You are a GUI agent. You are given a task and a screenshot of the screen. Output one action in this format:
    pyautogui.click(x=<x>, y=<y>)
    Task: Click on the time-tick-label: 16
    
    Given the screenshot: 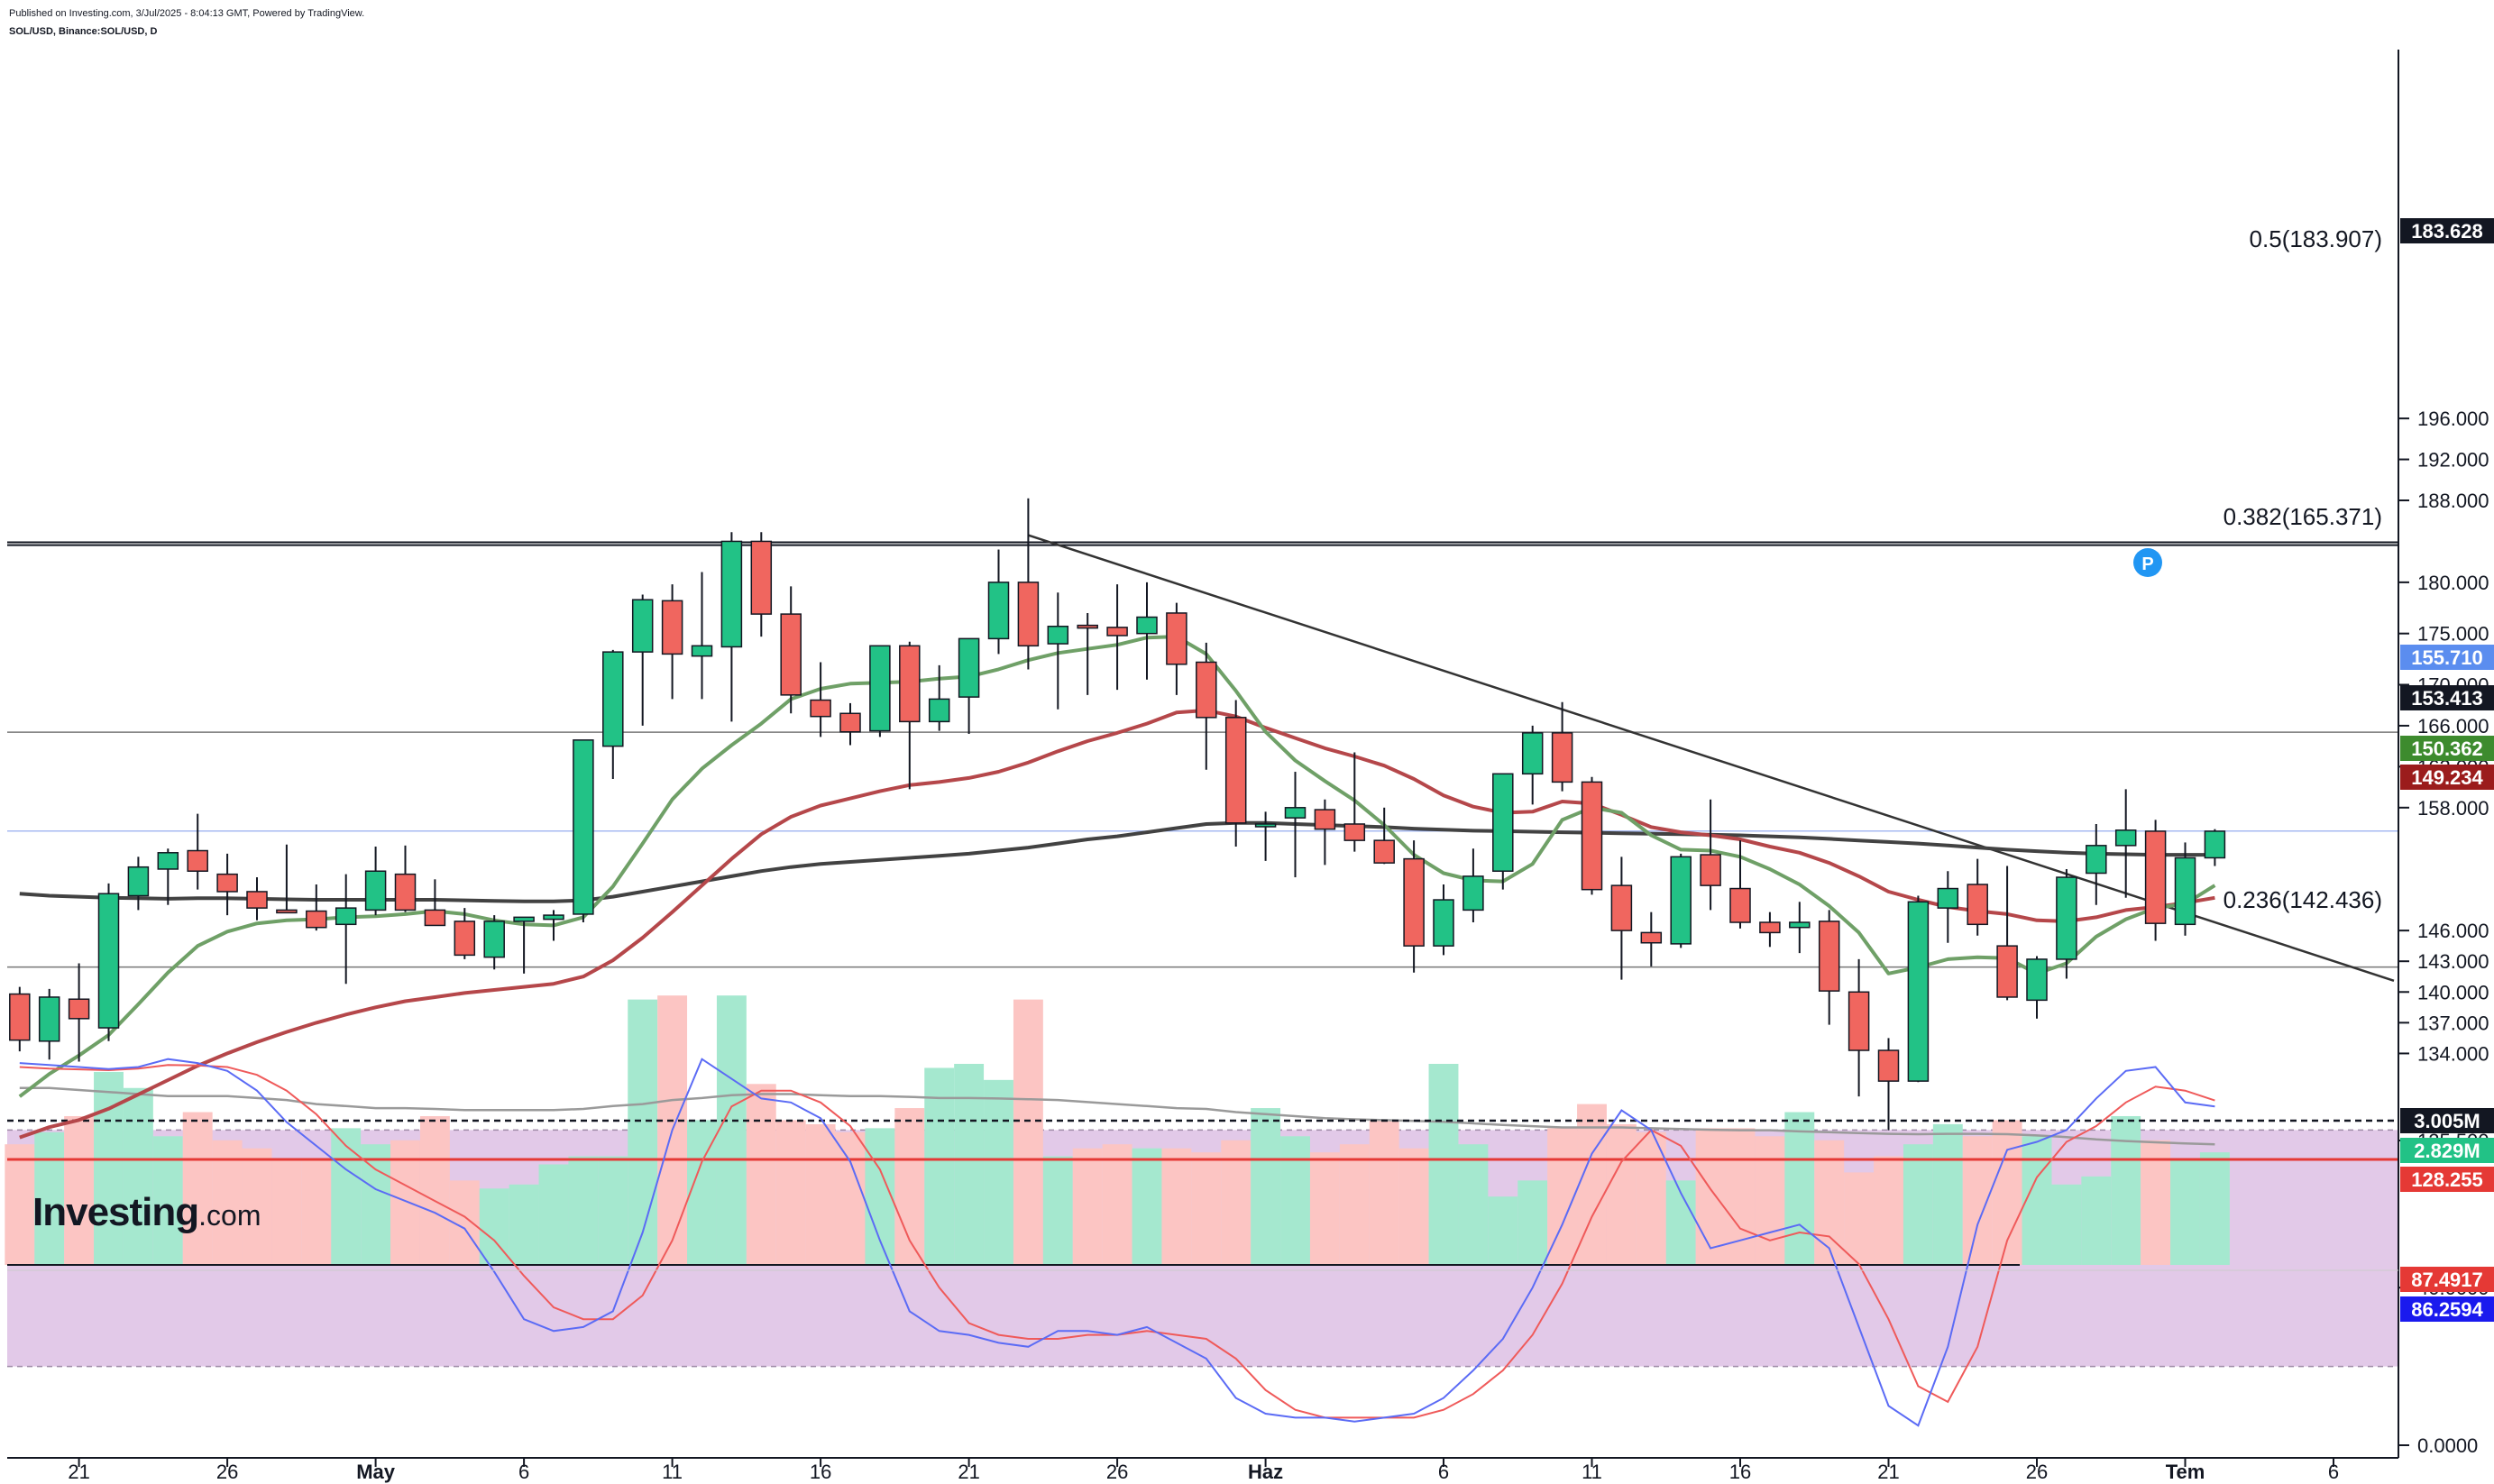 What is the action you would take?
    pyautogui.click(x=821, y=1472)
    